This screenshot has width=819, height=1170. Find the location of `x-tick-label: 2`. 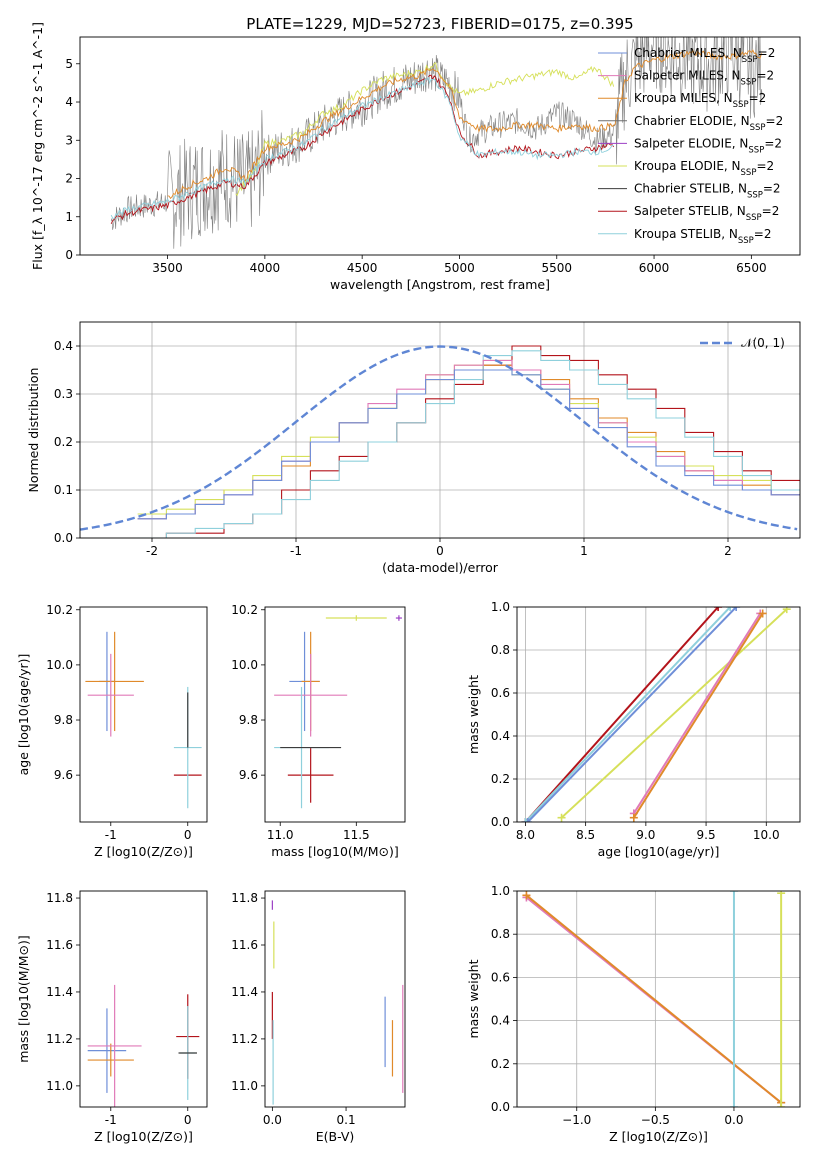

x-tick-label: 2 is located at coordinates (728, 551).